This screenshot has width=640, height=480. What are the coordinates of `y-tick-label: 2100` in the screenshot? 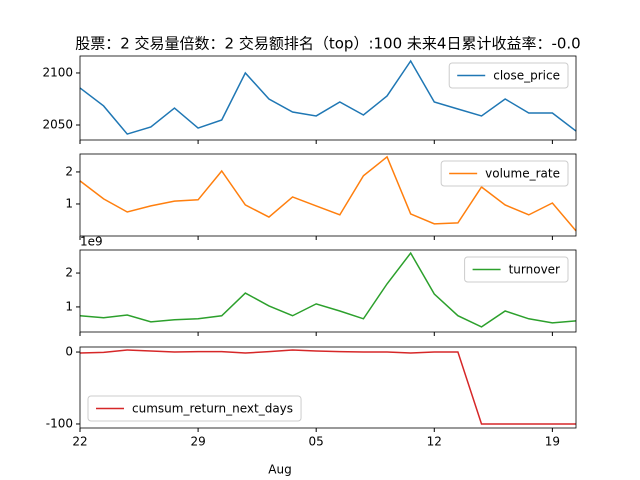 It's located at (57, 72).